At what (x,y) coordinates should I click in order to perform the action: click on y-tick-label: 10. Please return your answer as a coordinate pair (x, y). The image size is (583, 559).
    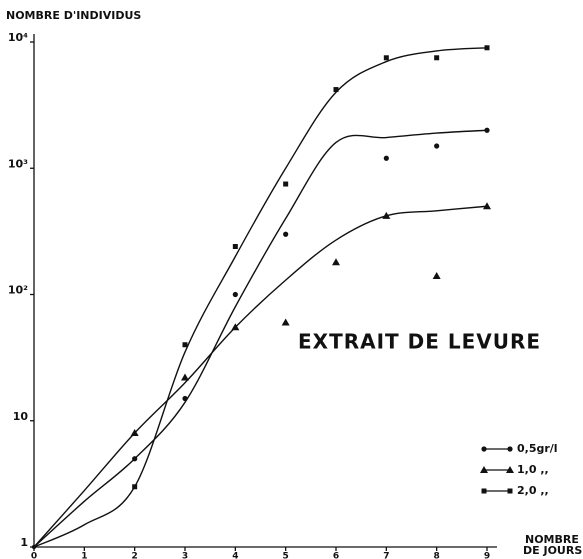
    Looking at the image, I should click on (21, 416).